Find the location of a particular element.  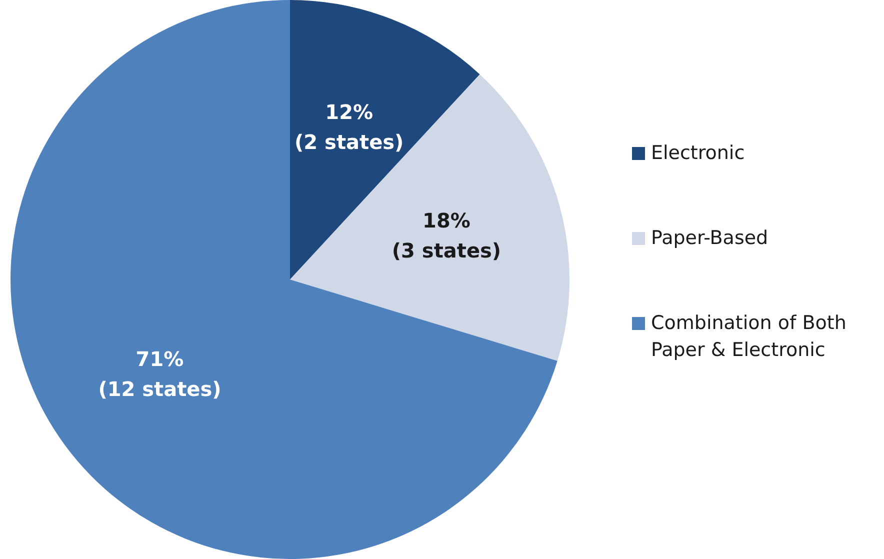

data-label: 12% (2 states) is located at coordinates (349, 127).